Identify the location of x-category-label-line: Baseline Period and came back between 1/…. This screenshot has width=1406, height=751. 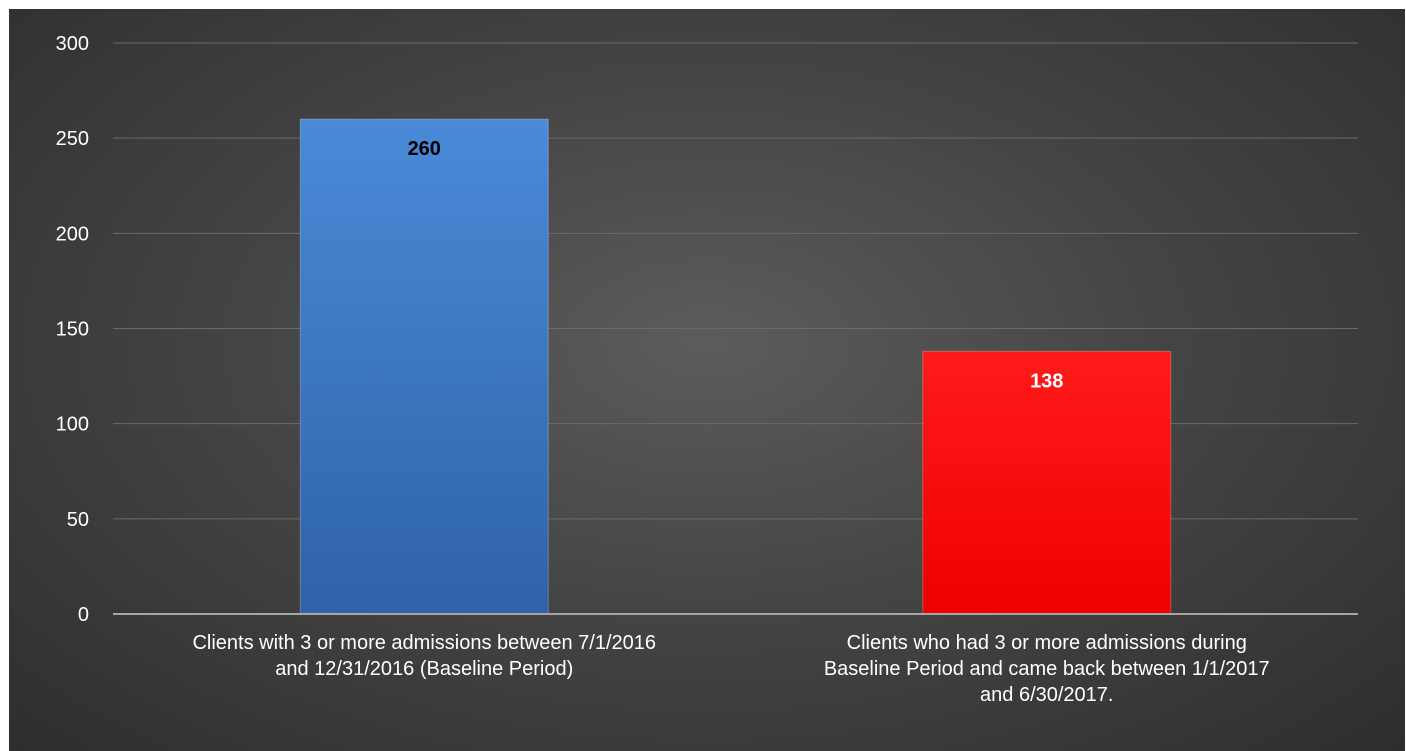
(1047, 669).